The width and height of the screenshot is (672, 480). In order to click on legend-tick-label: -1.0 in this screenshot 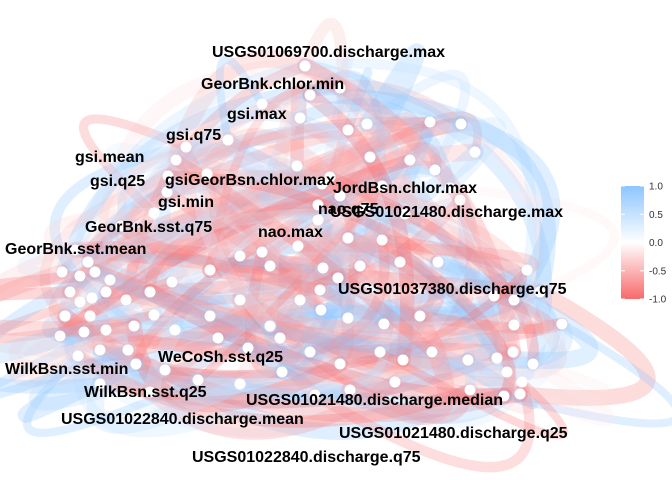, I will do `click(658, 300)`.